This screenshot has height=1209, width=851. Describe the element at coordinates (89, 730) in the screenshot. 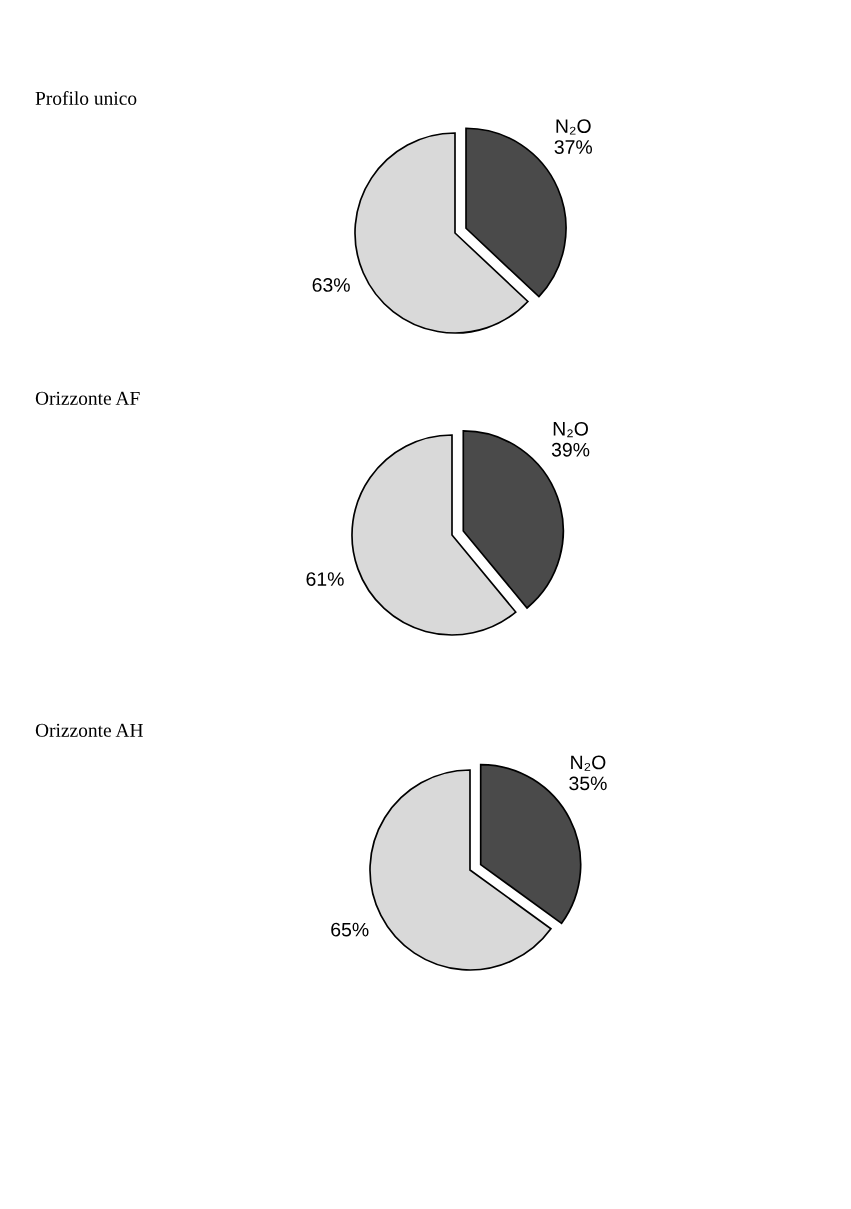

I see `text: Orizzonte AH` at that location.